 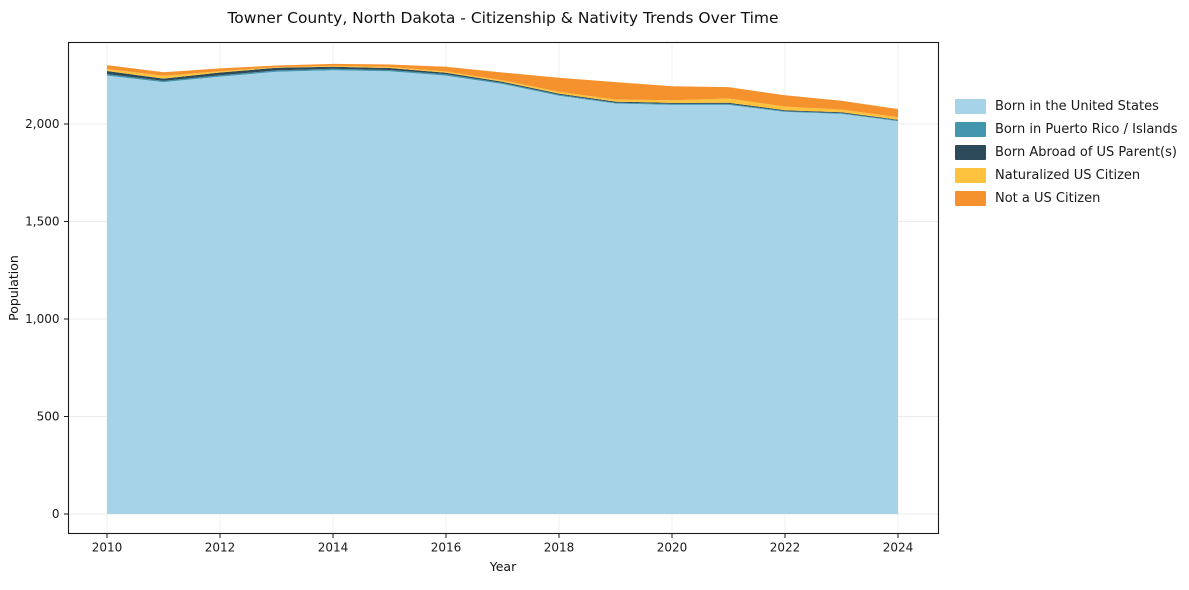 What do you see at coordinates (970, 152) in the screenshot?
I see `legend-swatch-born-abroad-icon` at bounding box center [970, 152].